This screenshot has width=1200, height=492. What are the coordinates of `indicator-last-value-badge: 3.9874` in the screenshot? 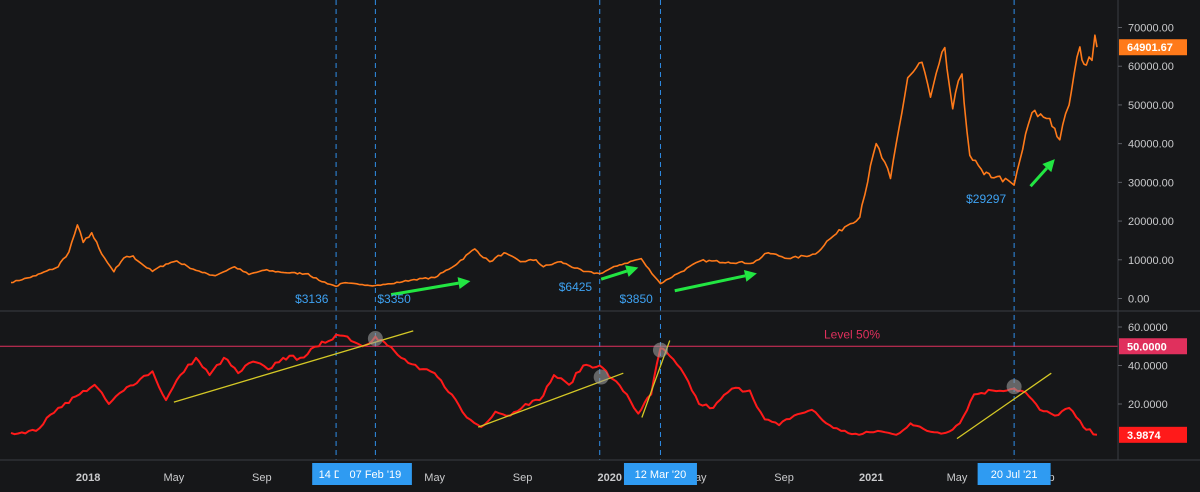 It's located at (1144, 436).